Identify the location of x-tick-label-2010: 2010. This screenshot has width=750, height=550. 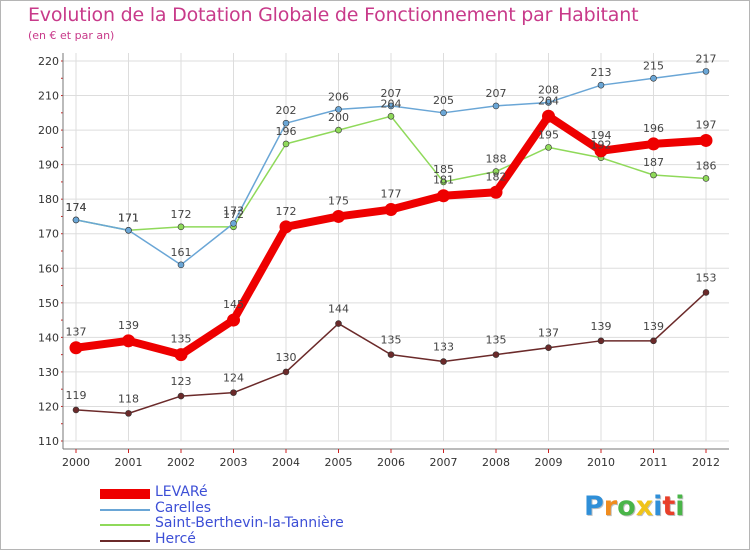
(601, 462).